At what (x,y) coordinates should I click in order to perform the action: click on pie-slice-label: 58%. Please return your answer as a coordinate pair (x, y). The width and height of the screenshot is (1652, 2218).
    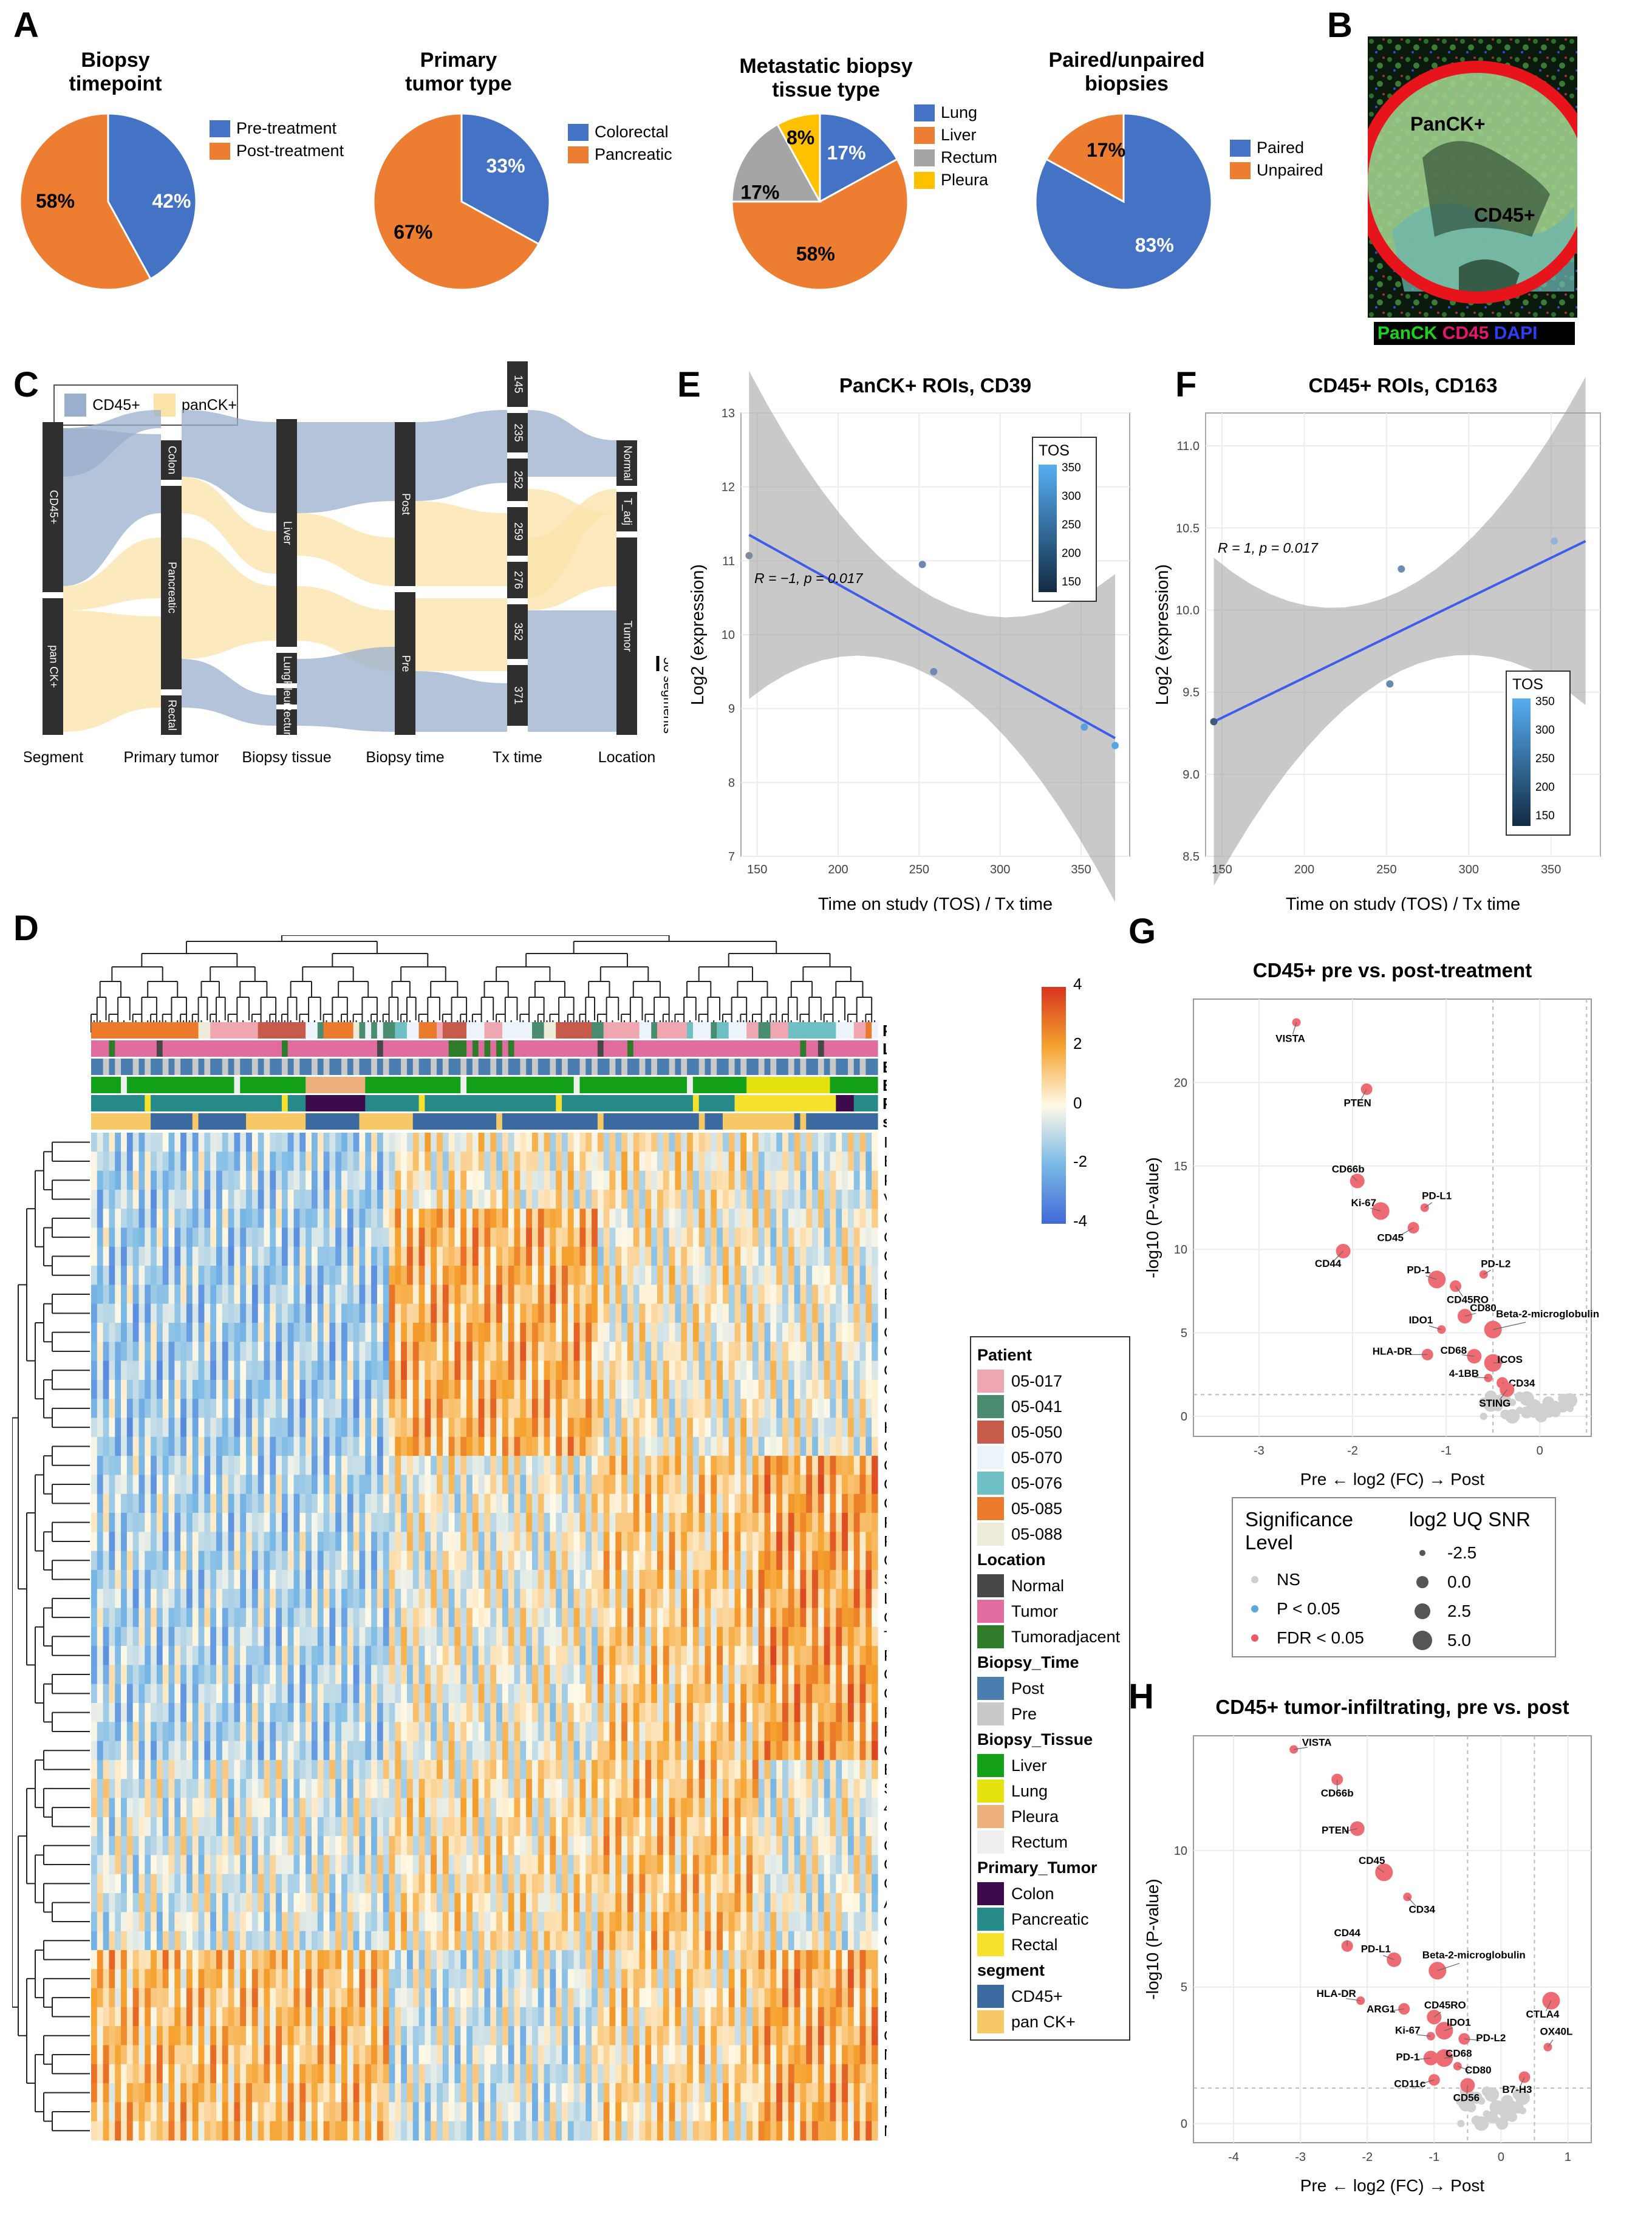
    Looking at the image, I should click on (815, 254).